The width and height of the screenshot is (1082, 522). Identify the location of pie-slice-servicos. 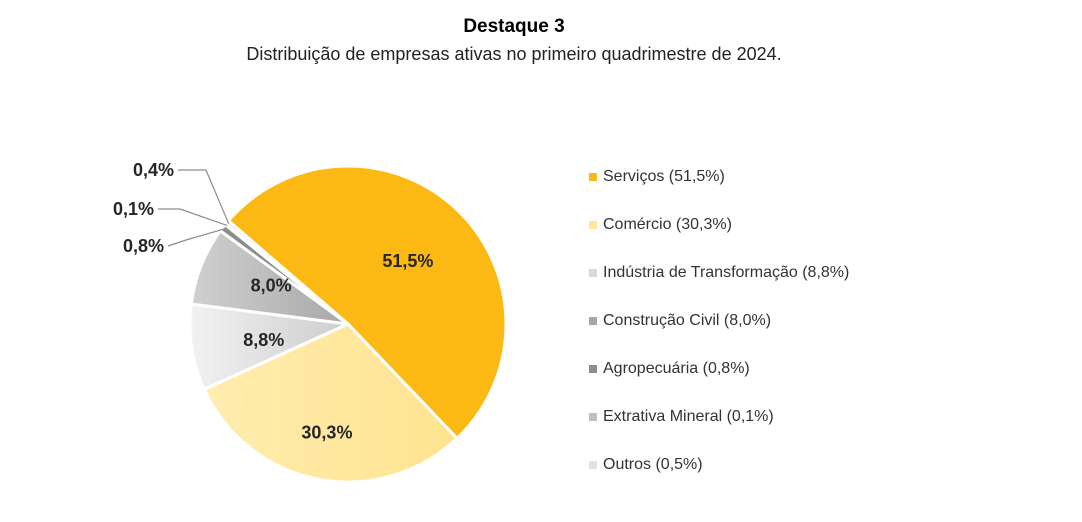
(367, 302).